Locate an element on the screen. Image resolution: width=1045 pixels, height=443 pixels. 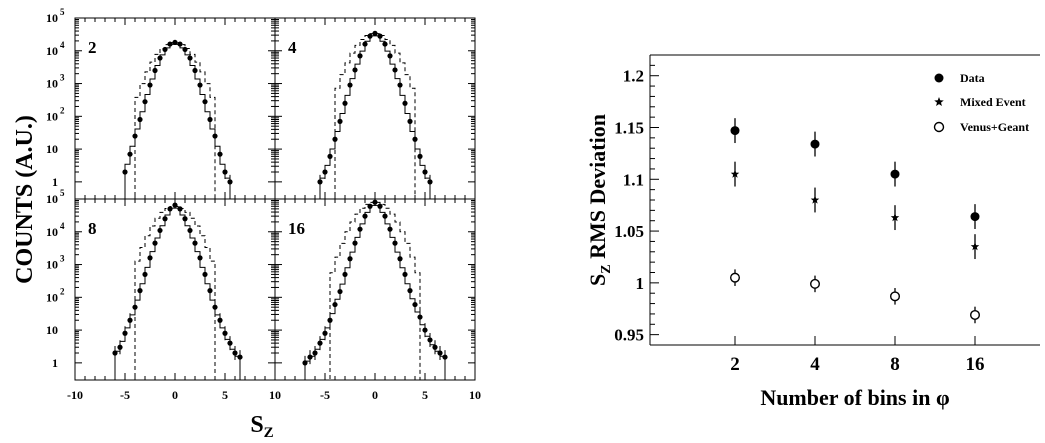
panel-frame is located at coordinates (175, 289).